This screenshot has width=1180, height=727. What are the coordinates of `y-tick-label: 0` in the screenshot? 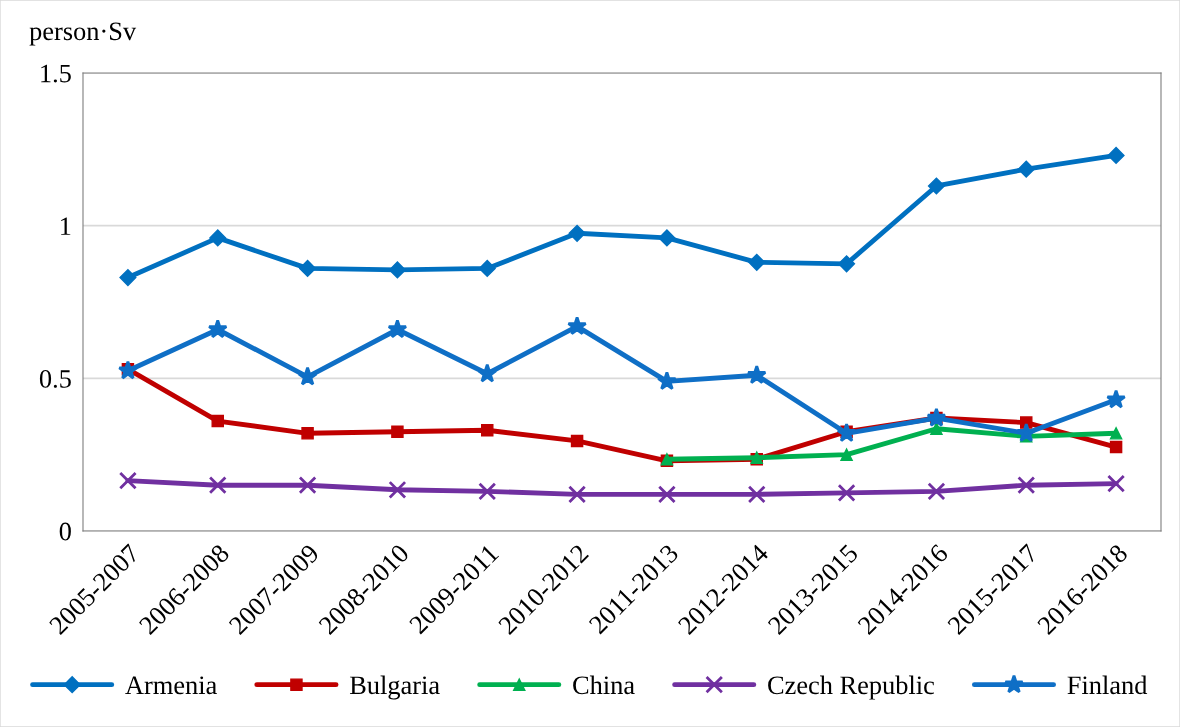 It's located at (65, 531).